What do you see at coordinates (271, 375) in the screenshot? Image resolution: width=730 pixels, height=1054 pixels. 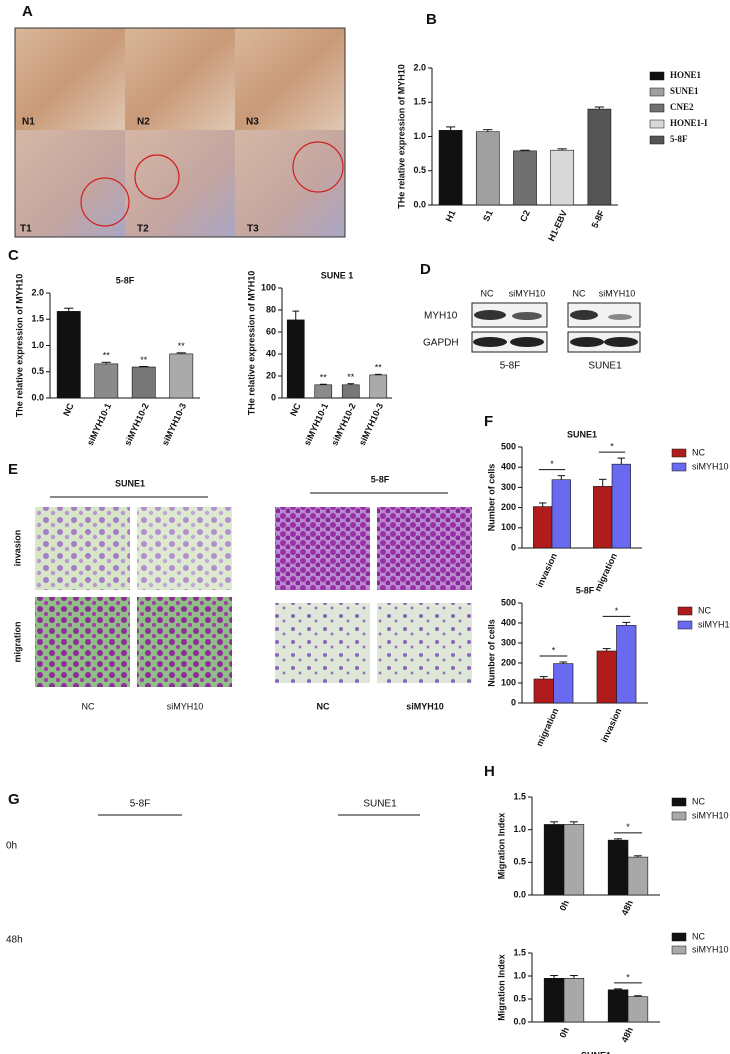 I see `y-tick-label: 20` at bounding box center [271, 375].